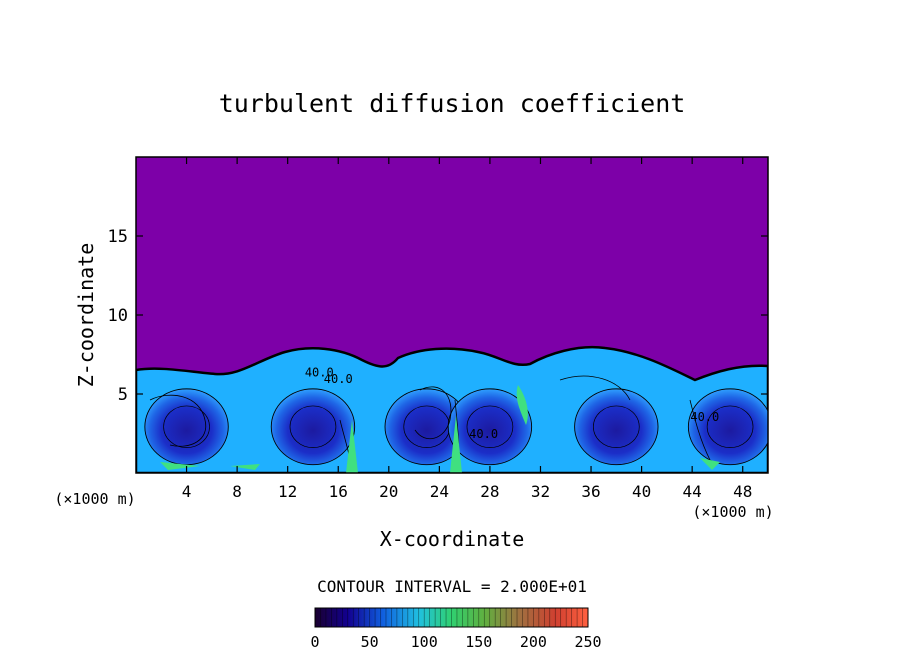  I want to click on colorbar-tick-label: 250, so click(587, 642).